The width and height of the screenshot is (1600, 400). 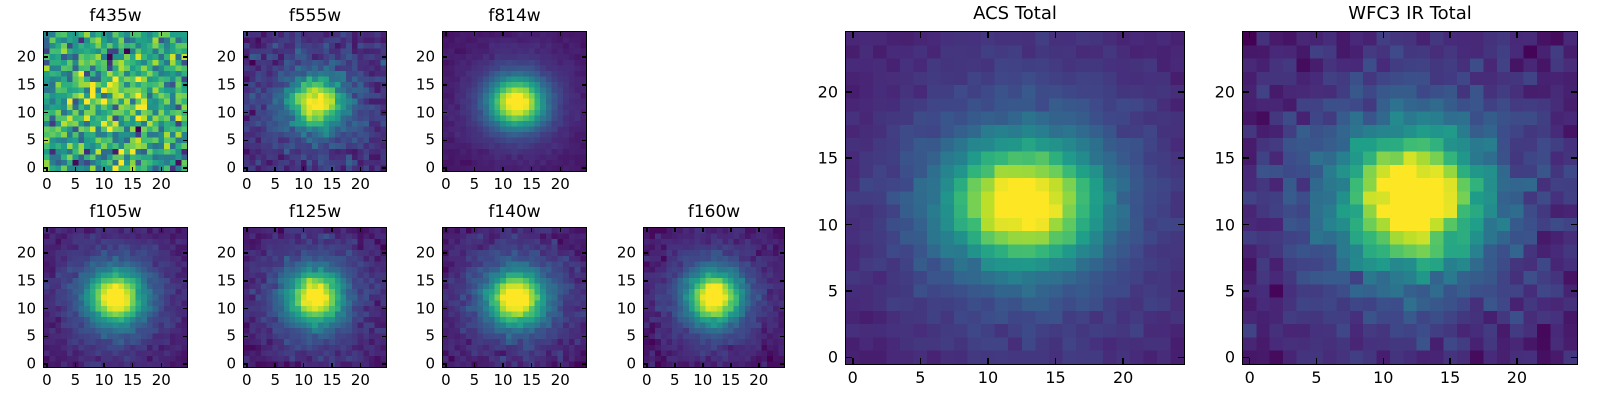 What do you see at coordinates (115, 297) in the screenshot?
I see `heatmap-image-f105w` at bounding box center [115, 297].